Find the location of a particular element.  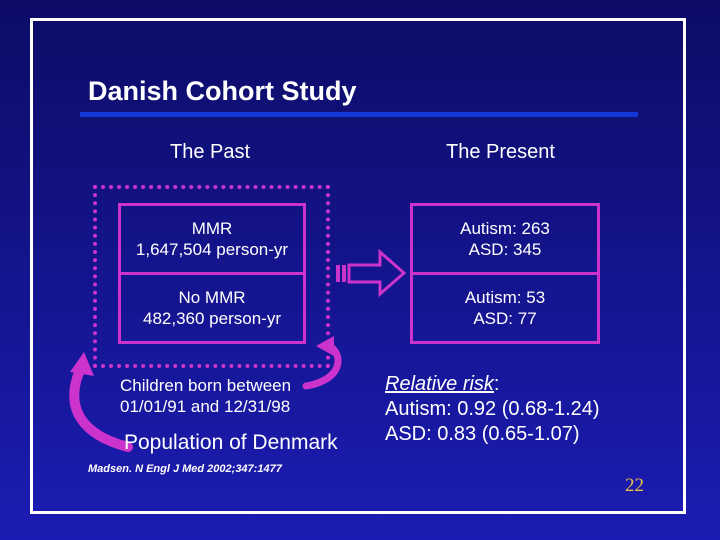

mmr-asd-count: ASD: 345 is located at coordinates (505, 249).